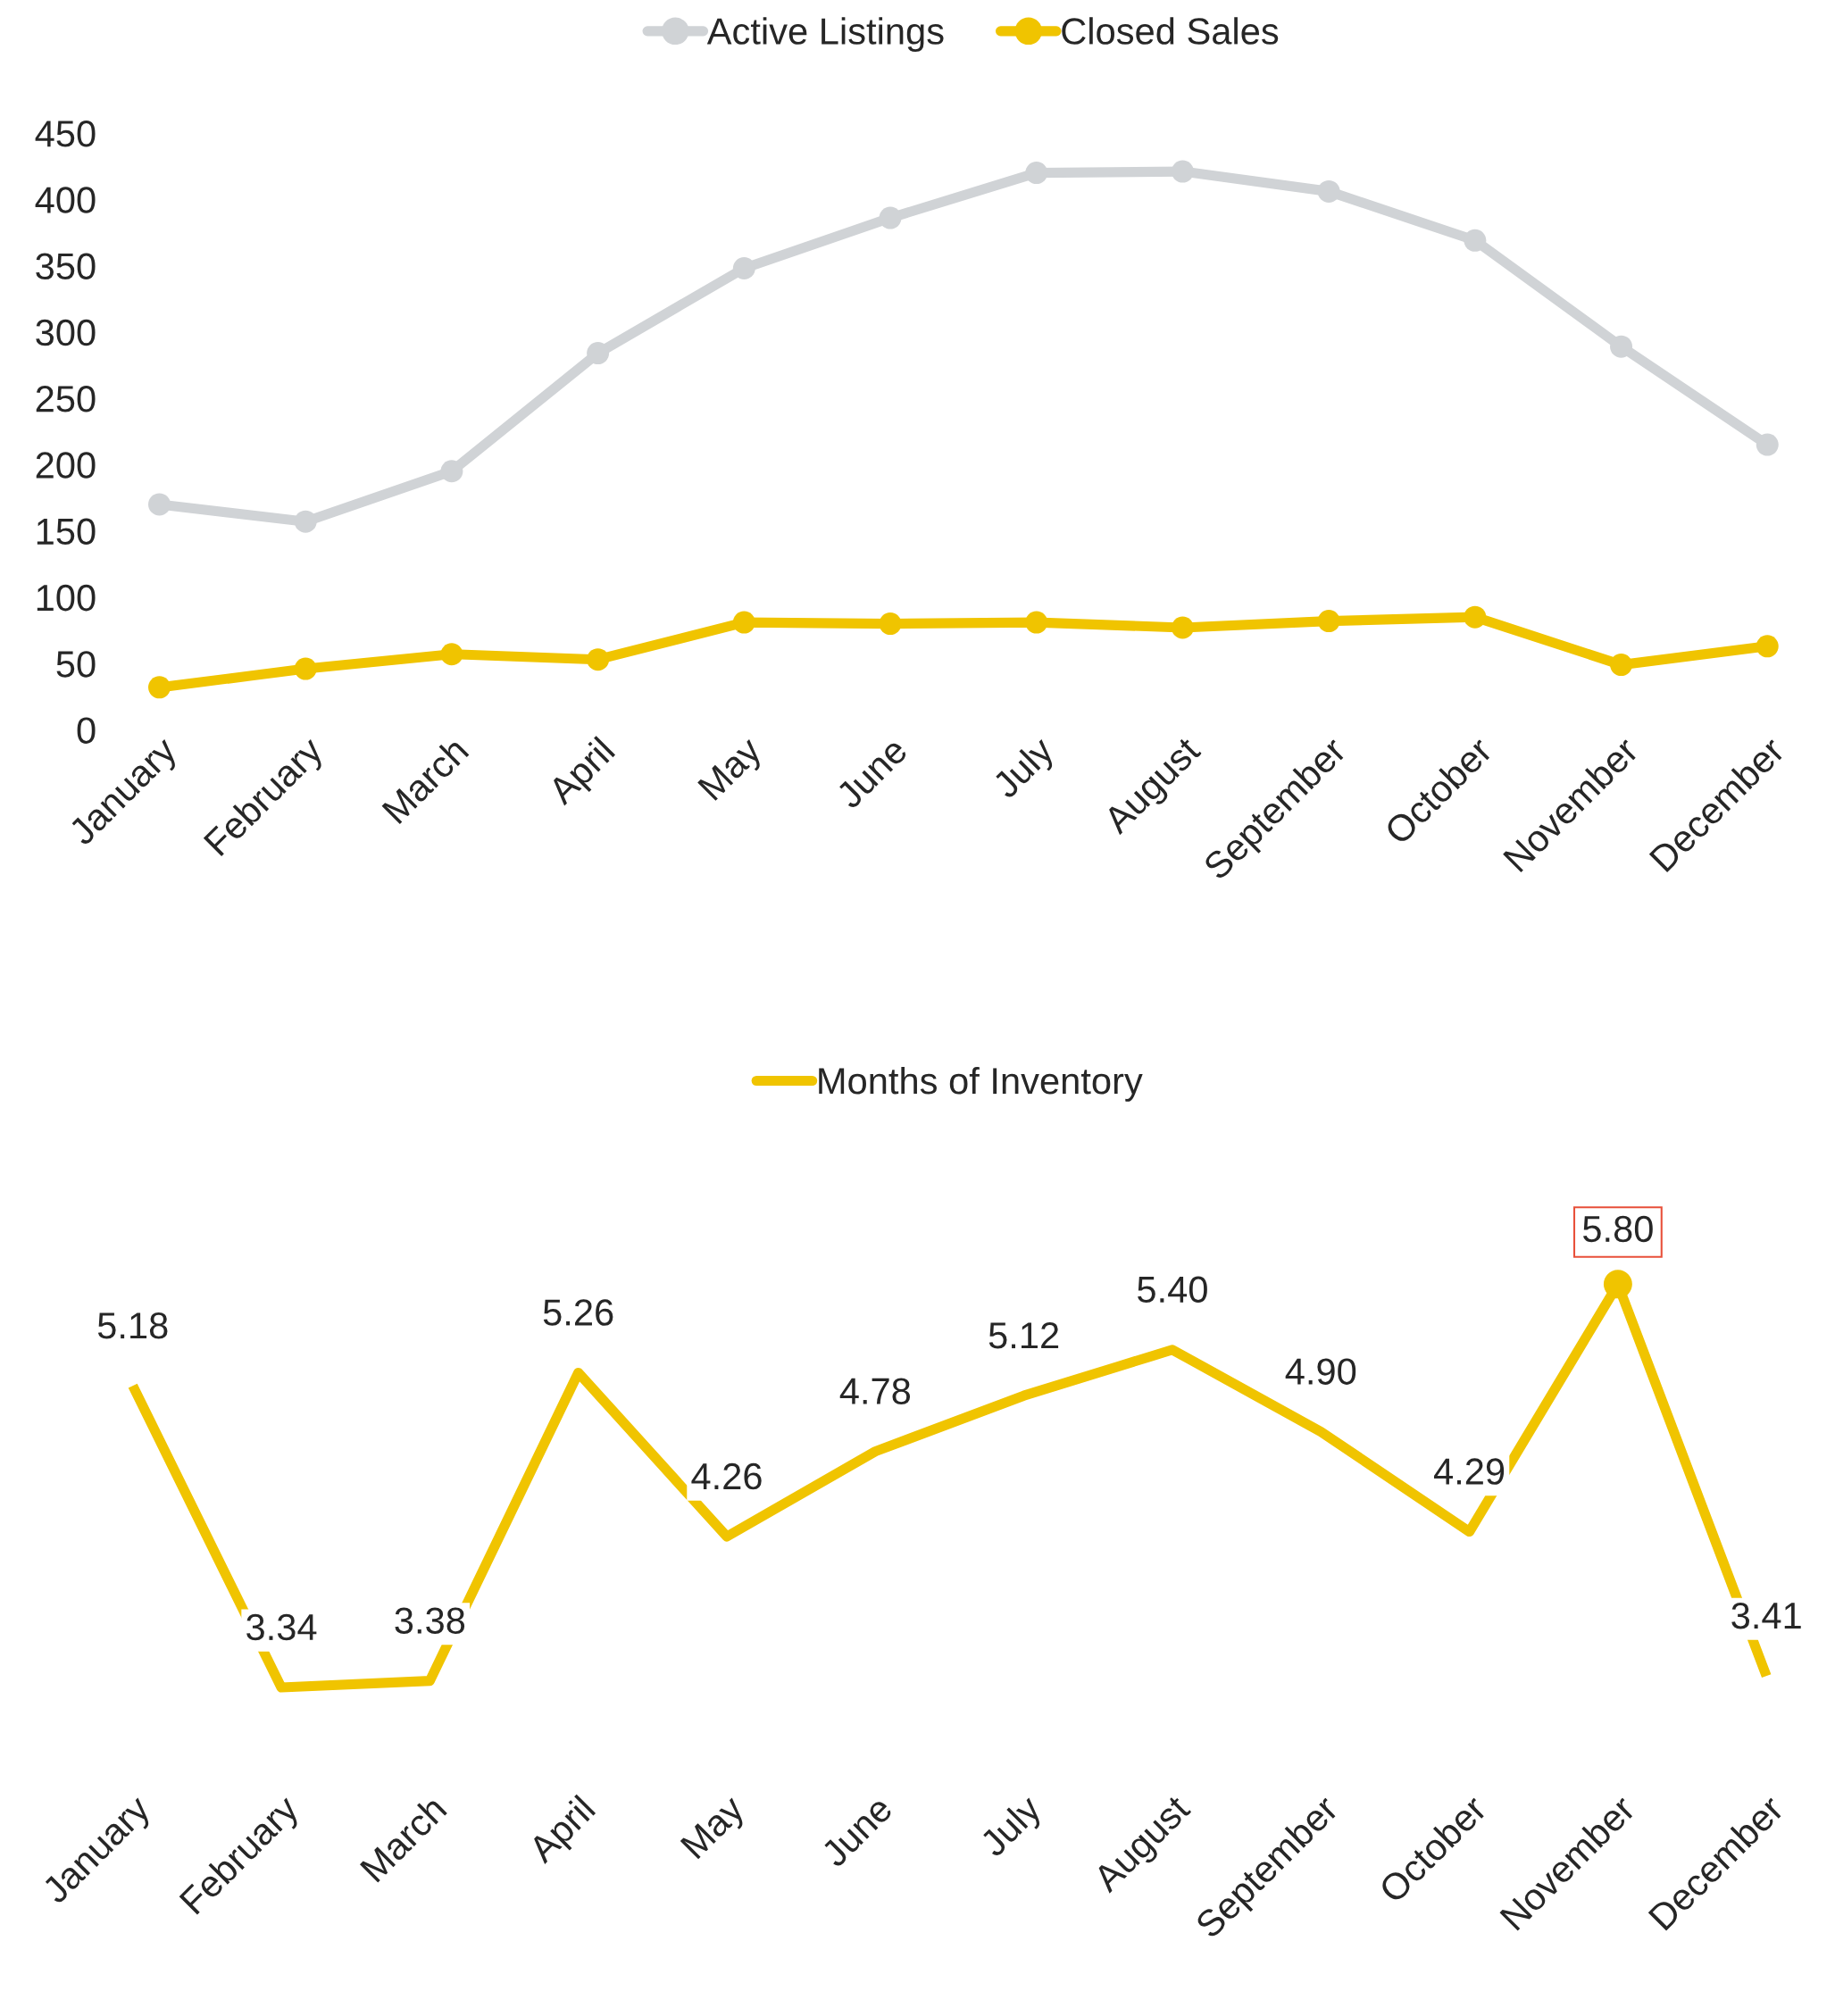 This screenshot has width=1835, height=2016. Describe the element at coordinates (66, 266) in the screenshot. I see `y-tick-label: 350` at that location.